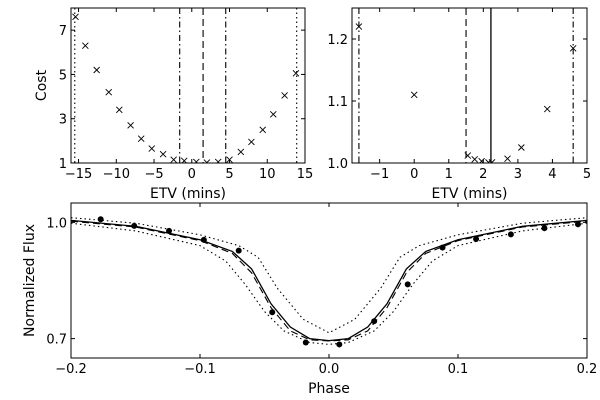 The height and width of the screenshot is (400, 600). Describe the element at coordinates (305, 174) in the screenshot. I see `x-tick-label: 15` at that location.